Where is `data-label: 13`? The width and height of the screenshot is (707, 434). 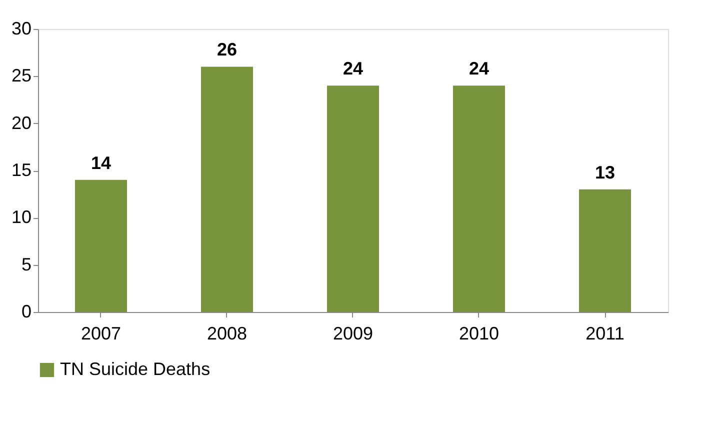 data-label: 13 is located at coordinates (605, 172).